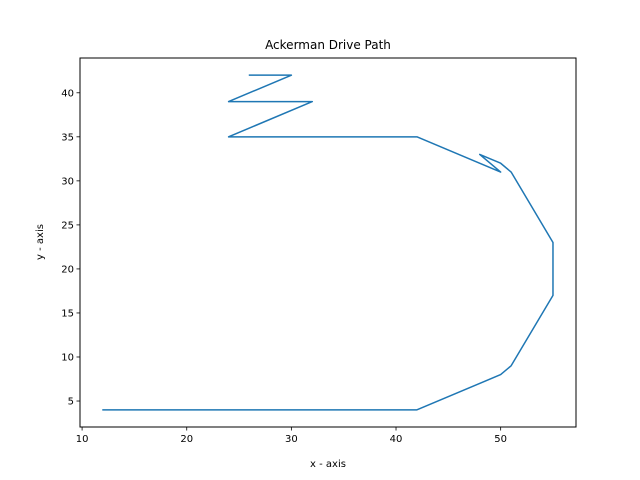 The height and width of the screenshot is (480, 640). Describe the element at coordinates (67, 93) in the screenshot. I see `y-tick-label: 40` at that location.